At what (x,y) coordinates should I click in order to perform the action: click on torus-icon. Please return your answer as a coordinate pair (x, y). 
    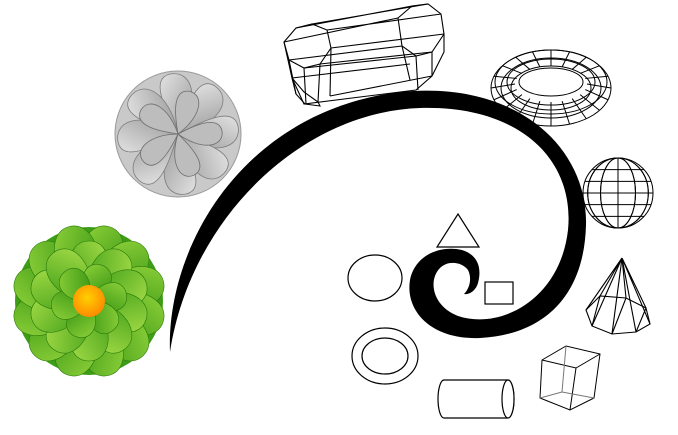
    Looking at the image, I should click on (551, 88).